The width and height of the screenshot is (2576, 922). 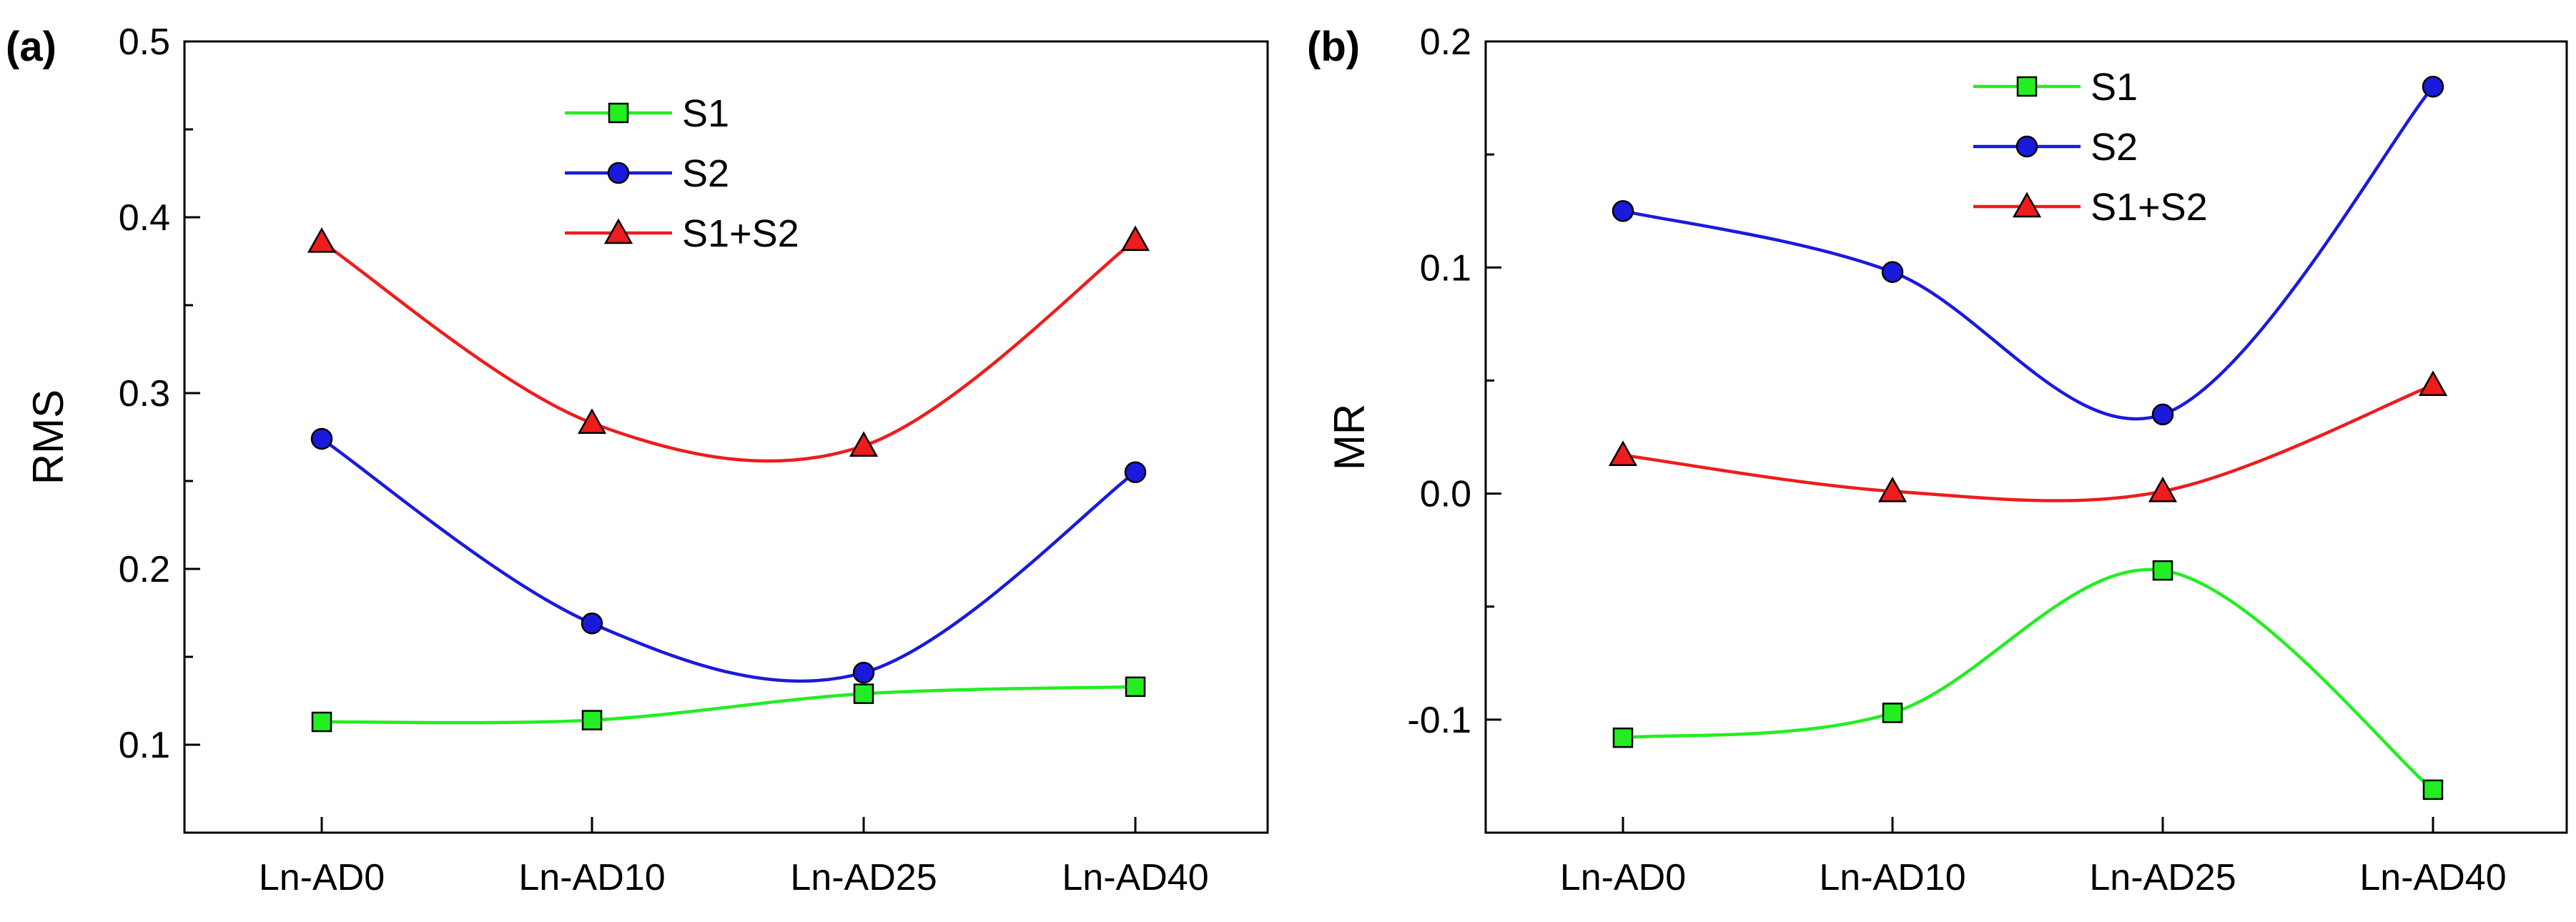 What do you see at coordinates (144, 218) in the screenshot?
I see `y-tick-label: 0.4` at bounding box center [144, 218].